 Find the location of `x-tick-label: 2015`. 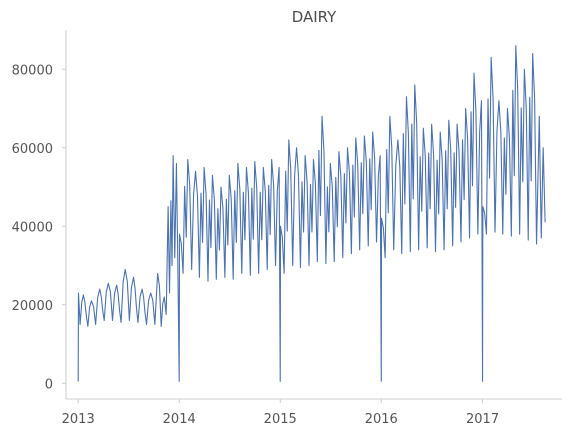

x-tick-label: 2015 is located at coordinates (280, 419).